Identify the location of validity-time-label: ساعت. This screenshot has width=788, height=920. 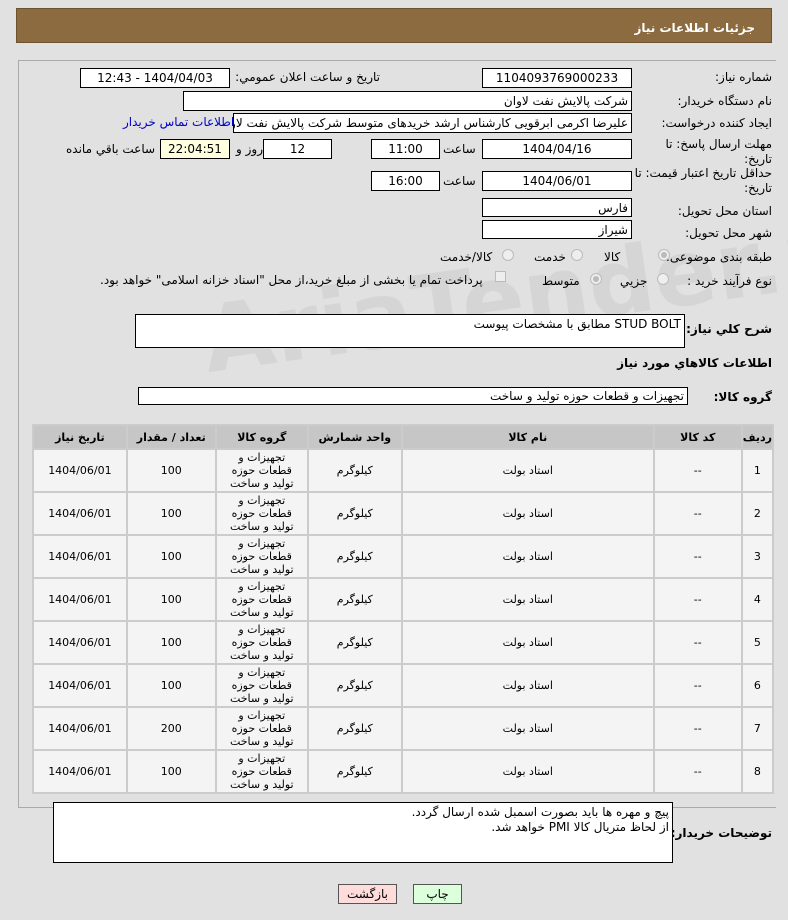
(459, 181).